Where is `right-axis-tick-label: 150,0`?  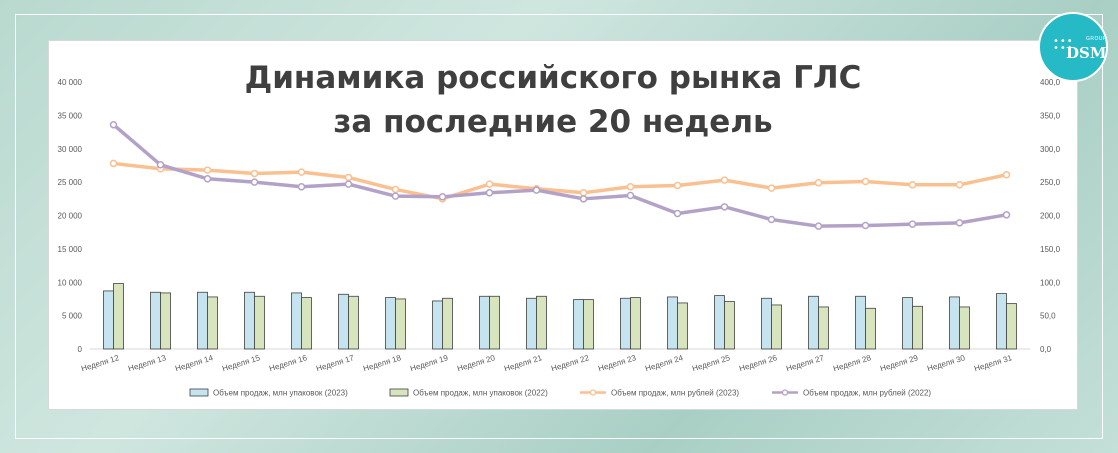
right-axis-tick-label: 150,0 is located at coordinates (1050, 249).